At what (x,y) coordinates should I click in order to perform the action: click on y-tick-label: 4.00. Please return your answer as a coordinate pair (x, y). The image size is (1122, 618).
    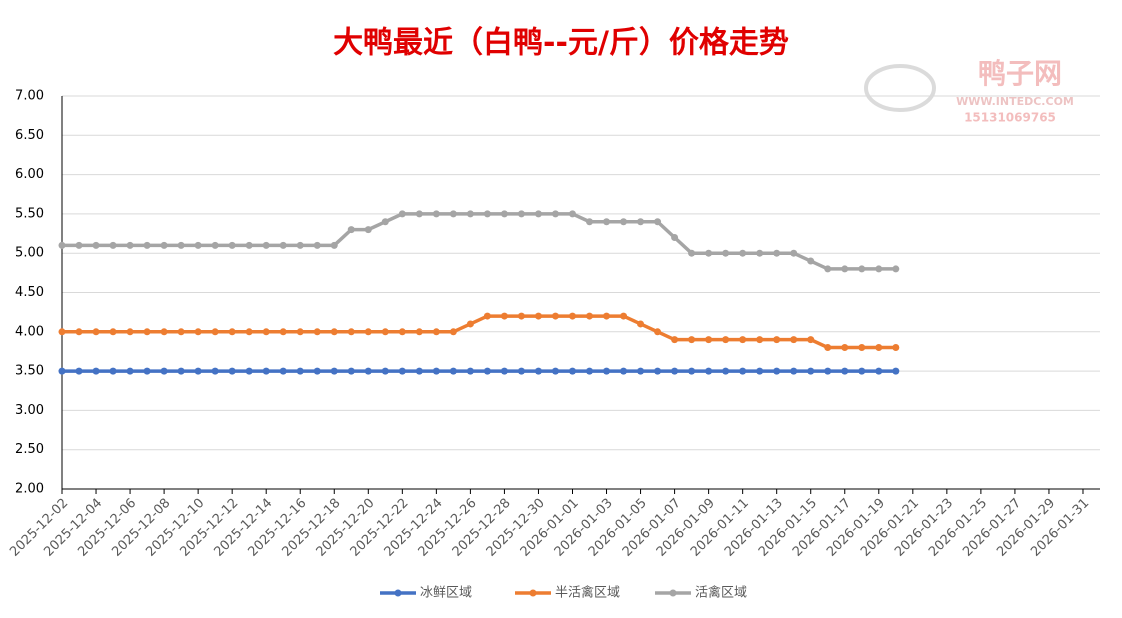
    Looking at the image, I should click on (29, 331).